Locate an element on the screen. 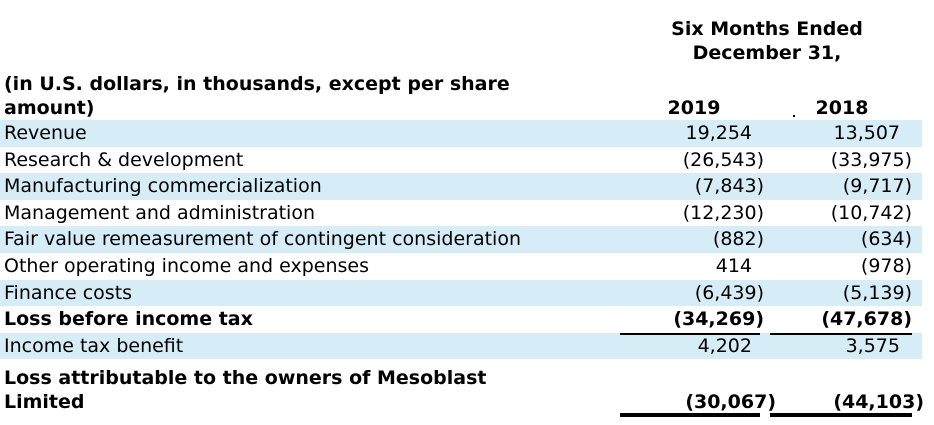 The width and height of the screenshot is (934, 425). value-2018: (5,139) is located at coordinates (877, 292).